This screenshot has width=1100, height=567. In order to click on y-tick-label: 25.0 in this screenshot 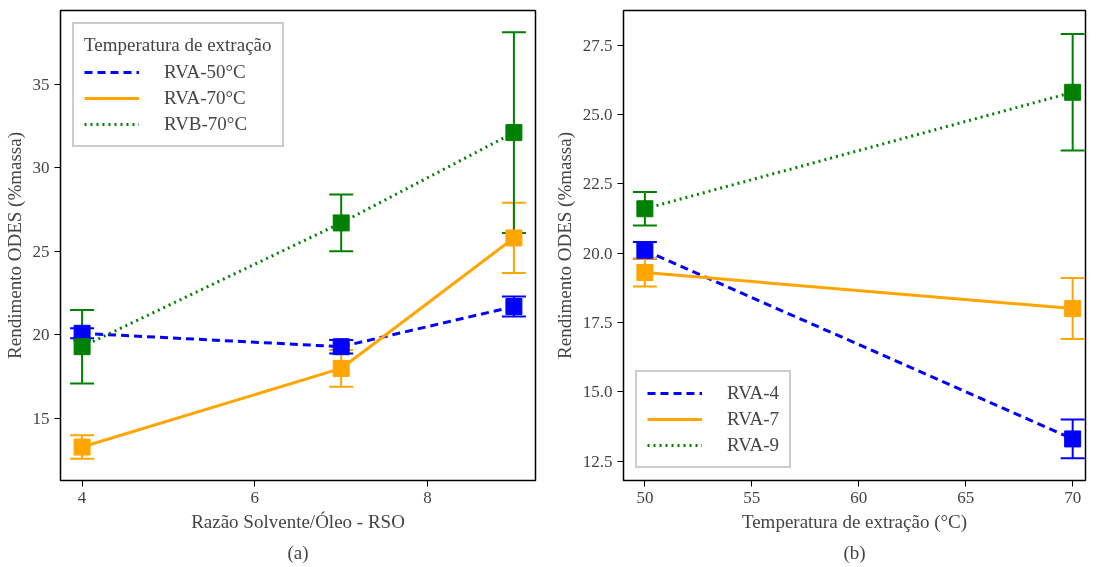, I will do `click(597, 114)`.